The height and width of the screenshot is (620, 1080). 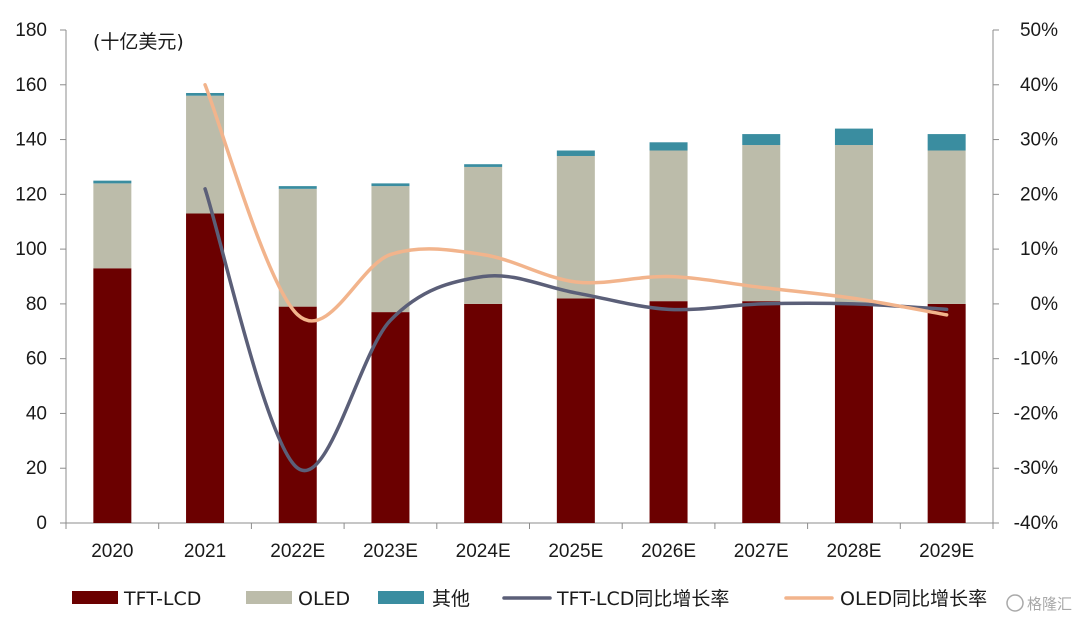 What do you see at coordinates (1036, 523) in the screenshot?
I see `y-right-tick-label: -40%` at bounding box center [1036, 523].